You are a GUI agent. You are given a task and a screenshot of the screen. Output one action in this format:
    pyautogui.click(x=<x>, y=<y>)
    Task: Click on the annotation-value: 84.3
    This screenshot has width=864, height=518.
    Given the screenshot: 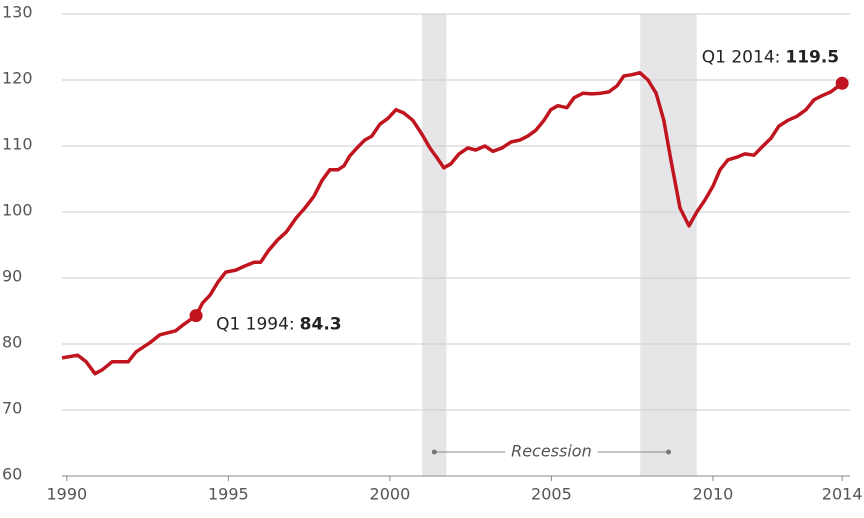 What is the action you would take?
    pyautogui.click(x=321, y=325)
    